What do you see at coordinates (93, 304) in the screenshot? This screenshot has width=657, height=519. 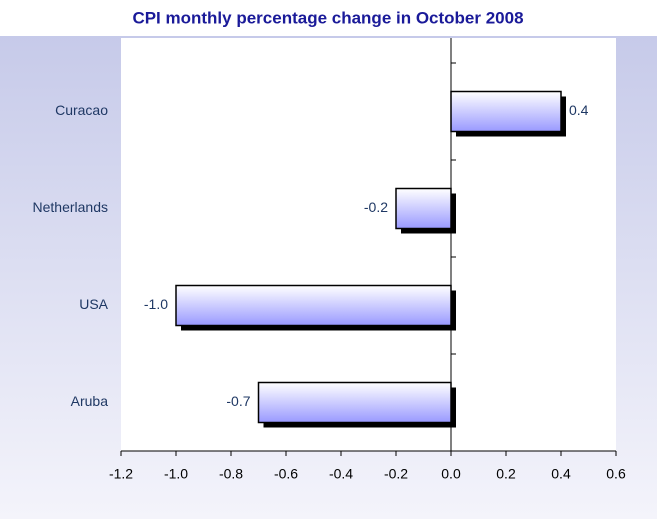 I see `y-tick-label: USA` at bounding box center [93, 304].